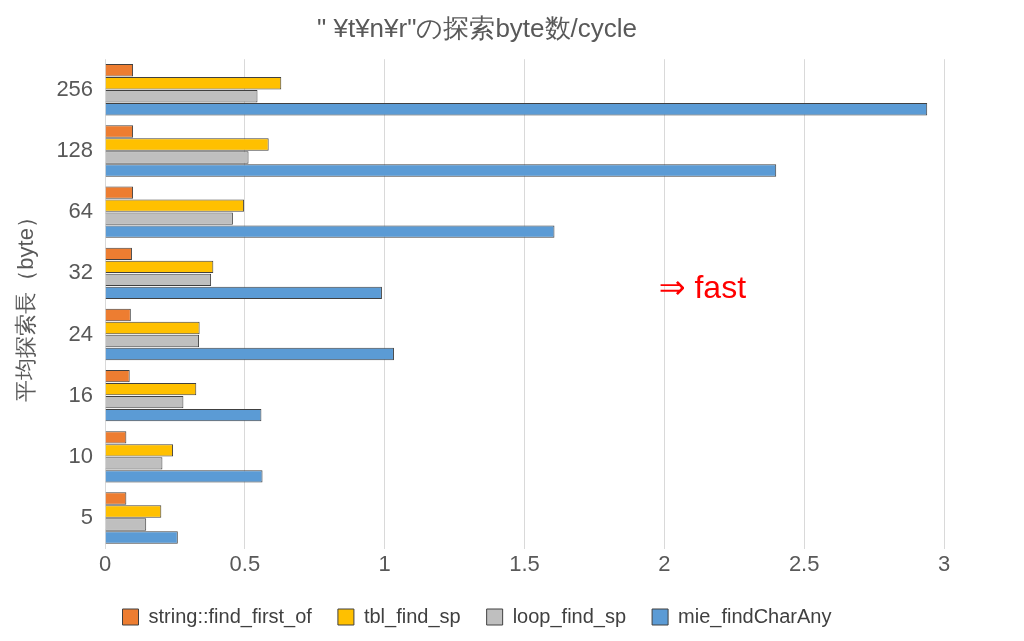 This screenshot has height=641, width=1024. What do you see at coordinates (105, 563) in the screenshot?
I see `x-tick-label: 0` at bounding box center [105, 563].